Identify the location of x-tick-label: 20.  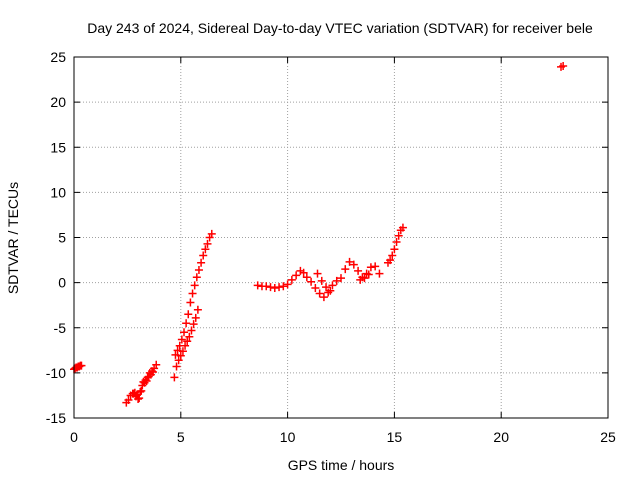
(501, 437).